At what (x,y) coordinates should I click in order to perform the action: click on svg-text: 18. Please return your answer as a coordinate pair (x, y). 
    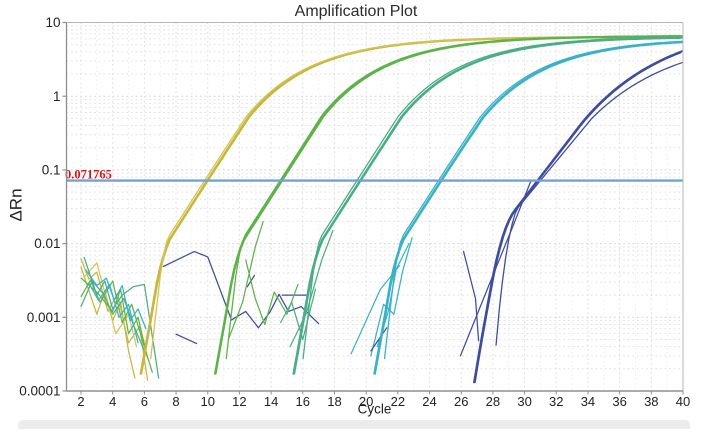
    Looking at the image, I should click on (334, 401).